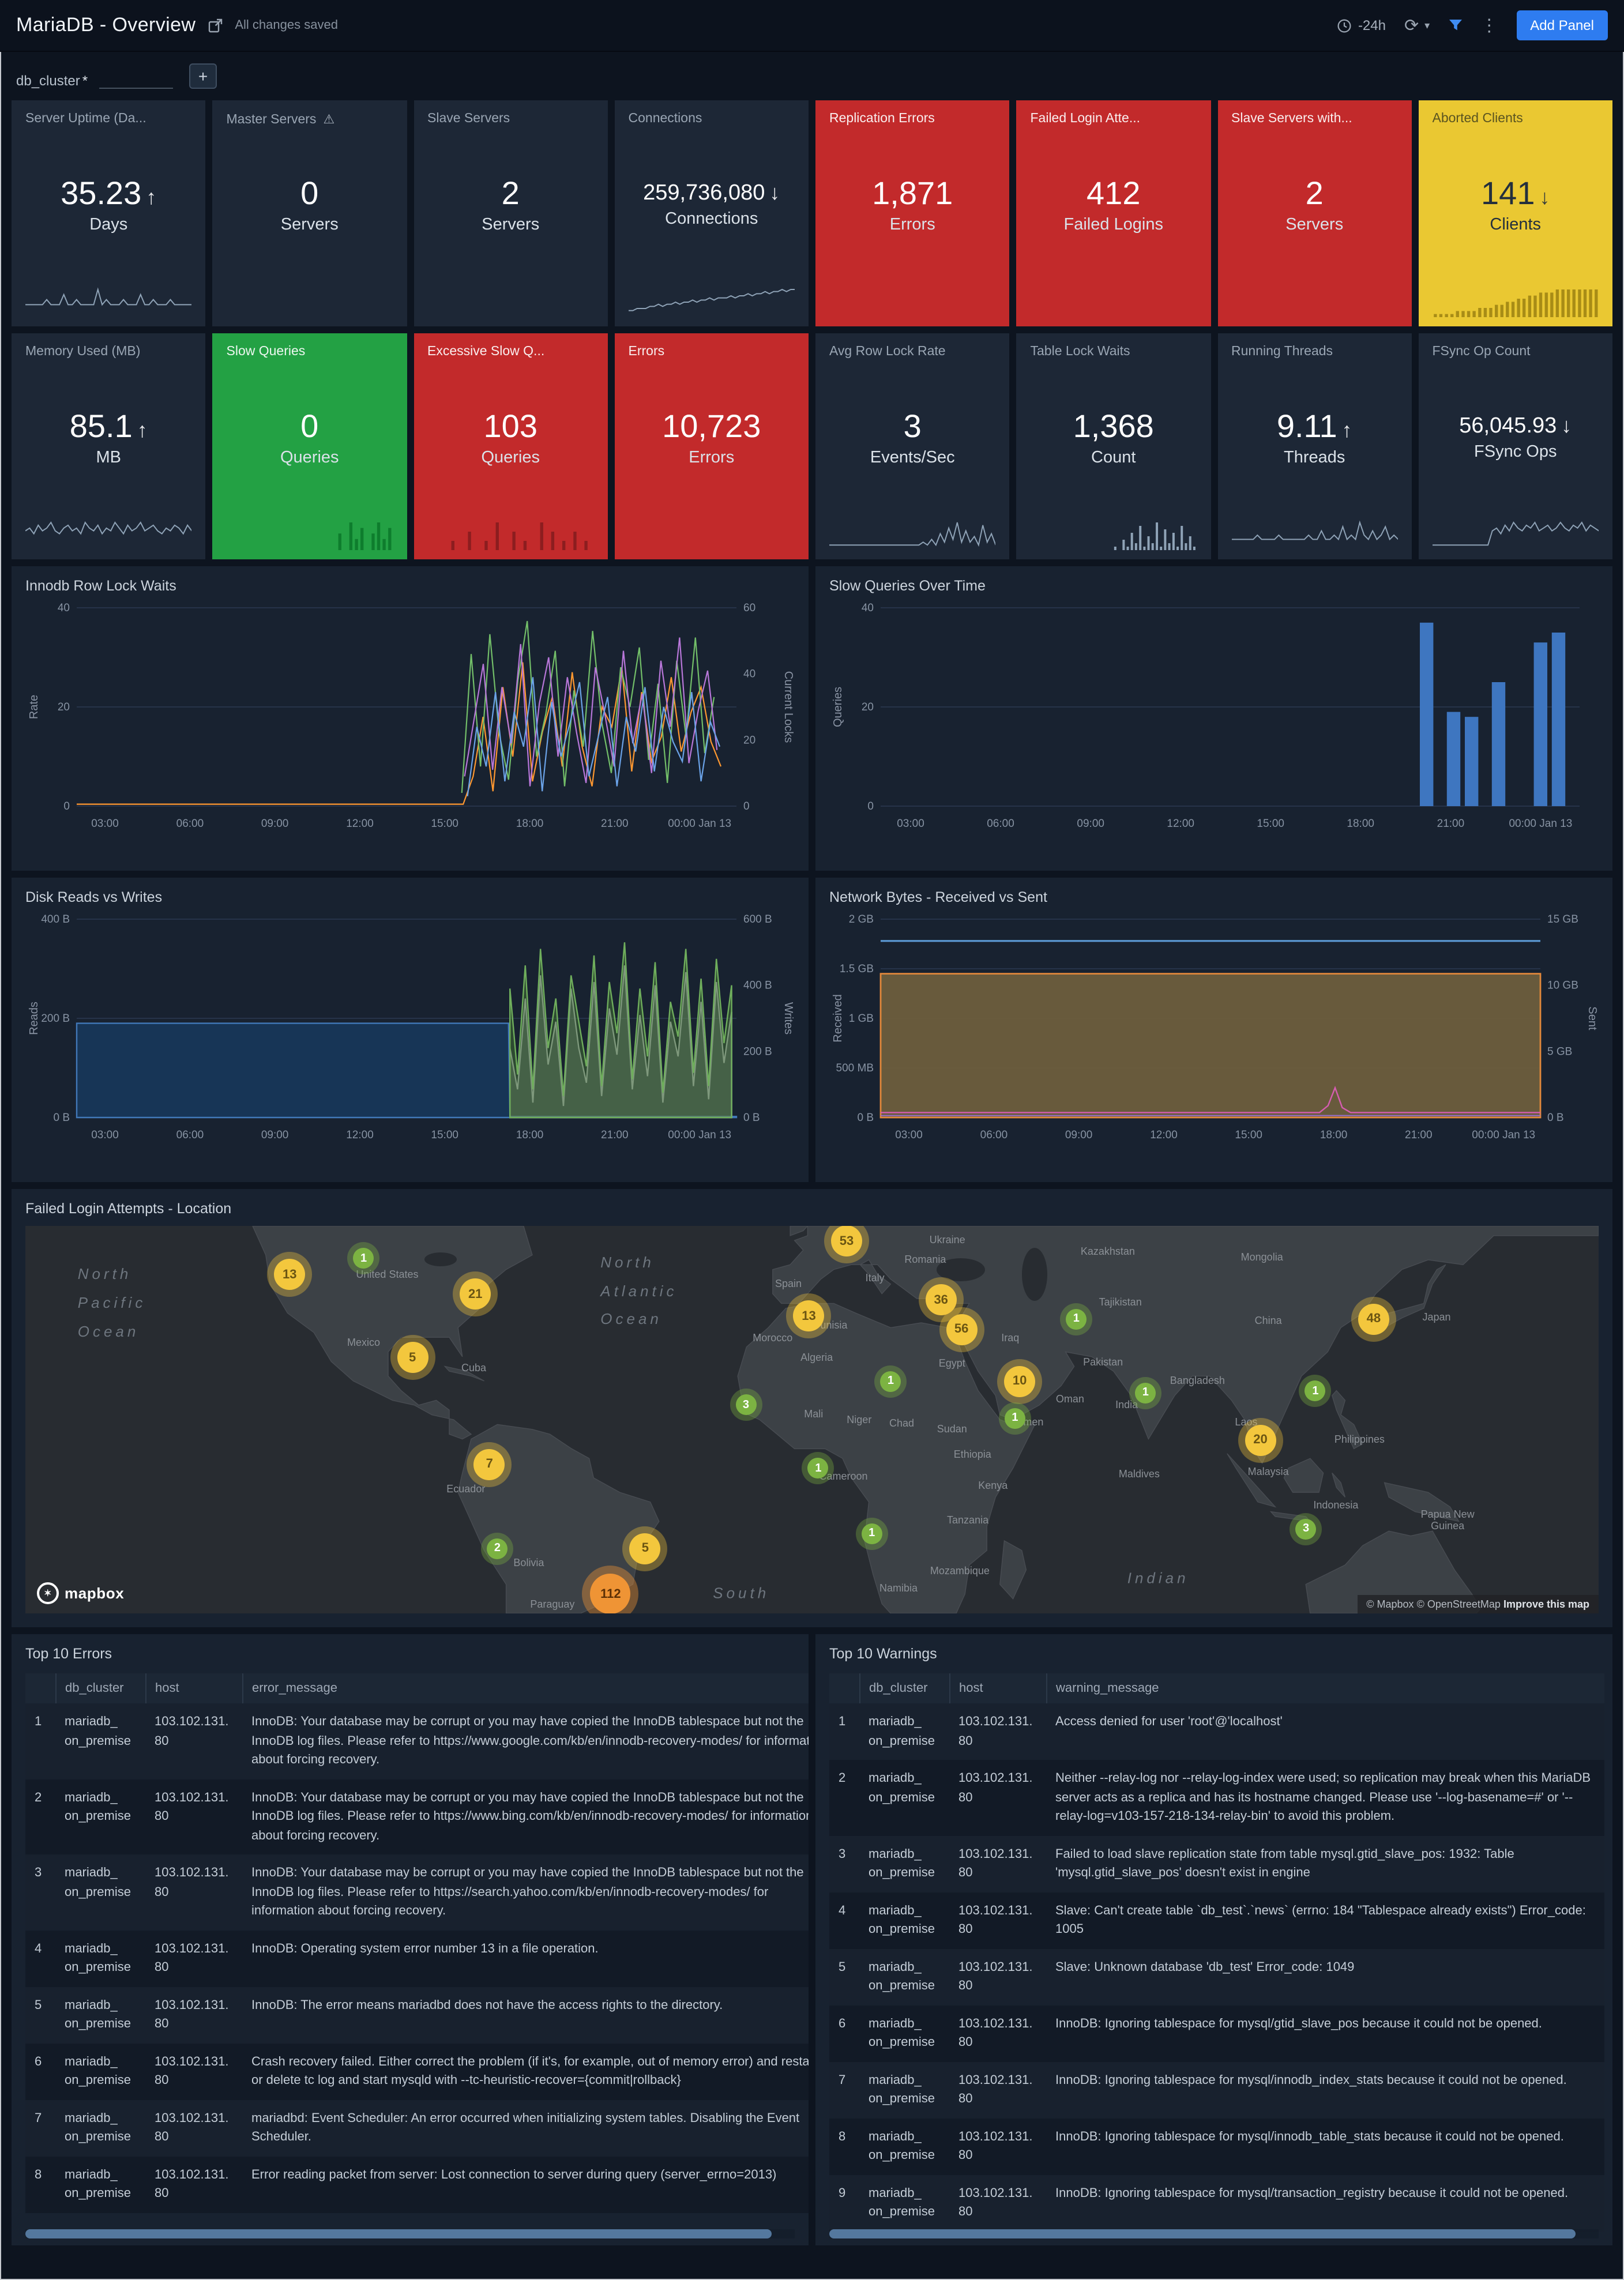  I want to click on column-header-error-message: error_message, so click(525, 1688).